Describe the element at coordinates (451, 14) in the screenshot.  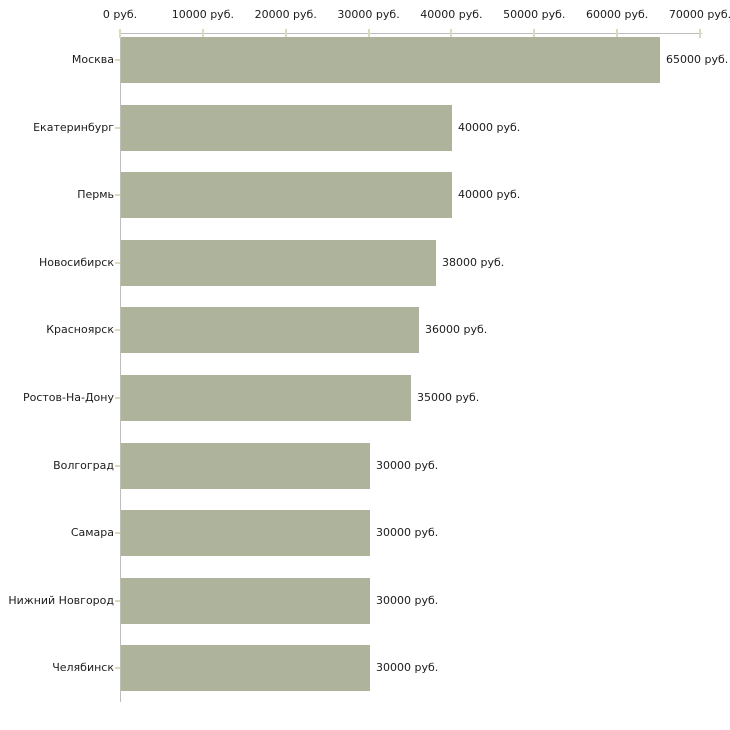
I see `x-axis-tick-label: 40000 руб.` at that location.